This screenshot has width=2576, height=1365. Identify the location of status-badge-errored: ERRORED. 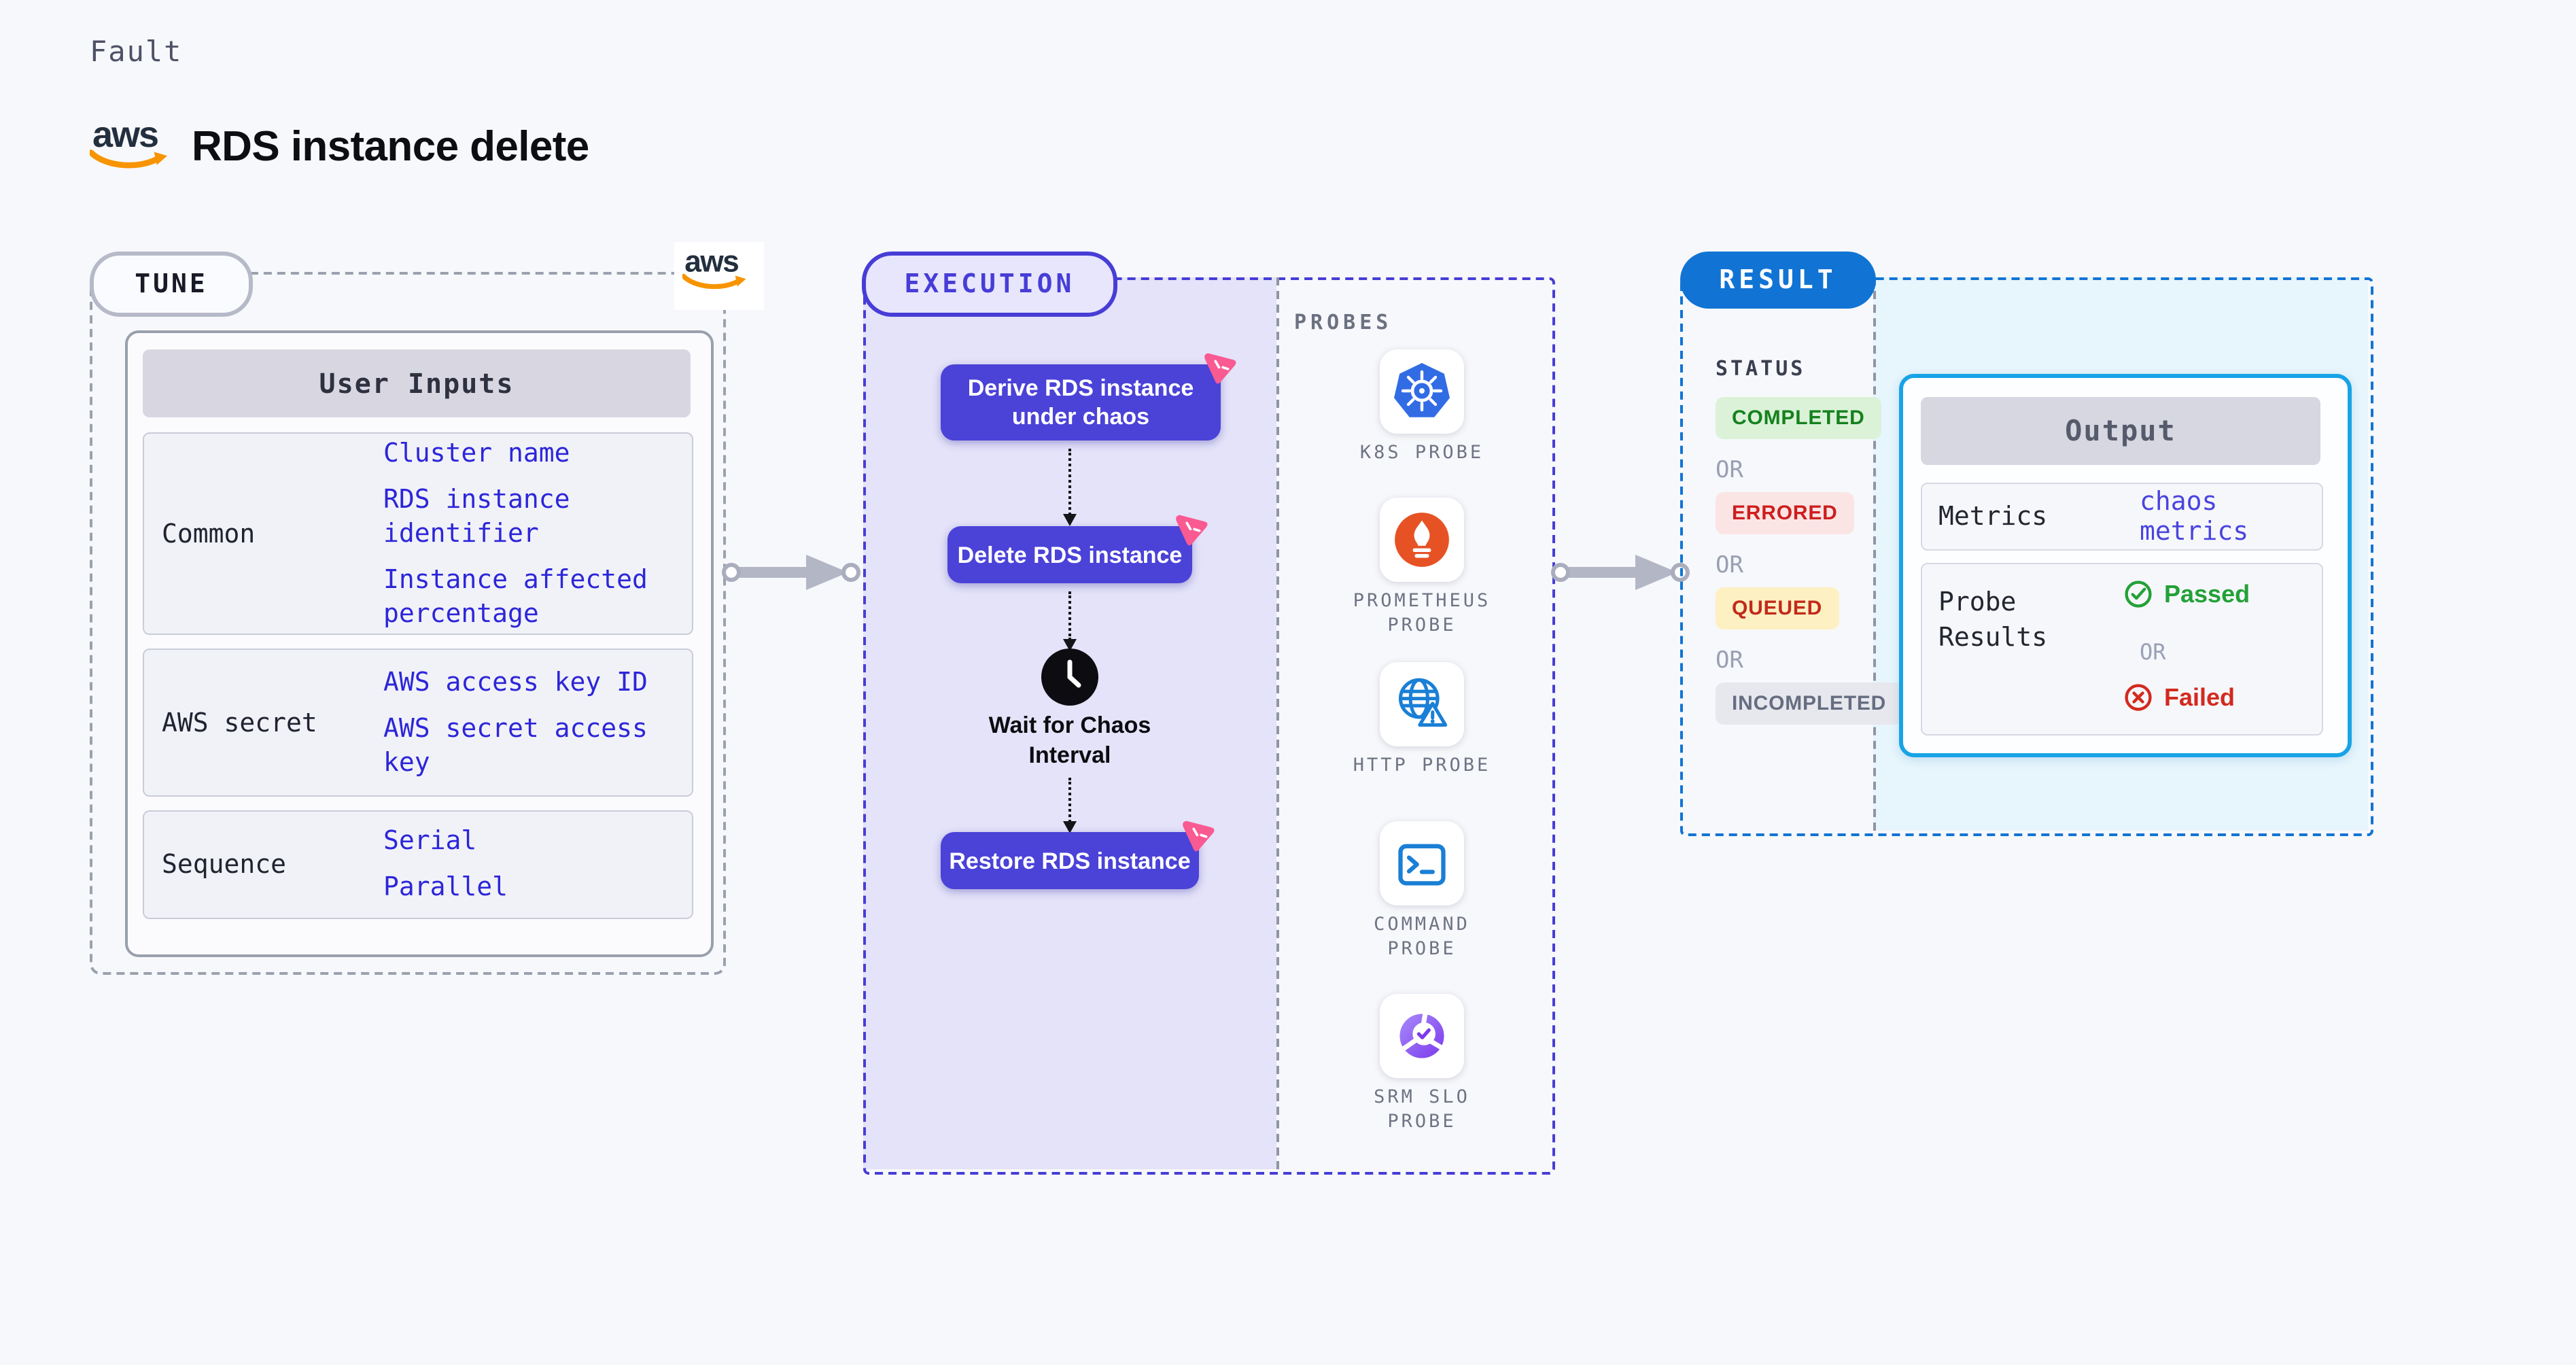
(1785, 513).